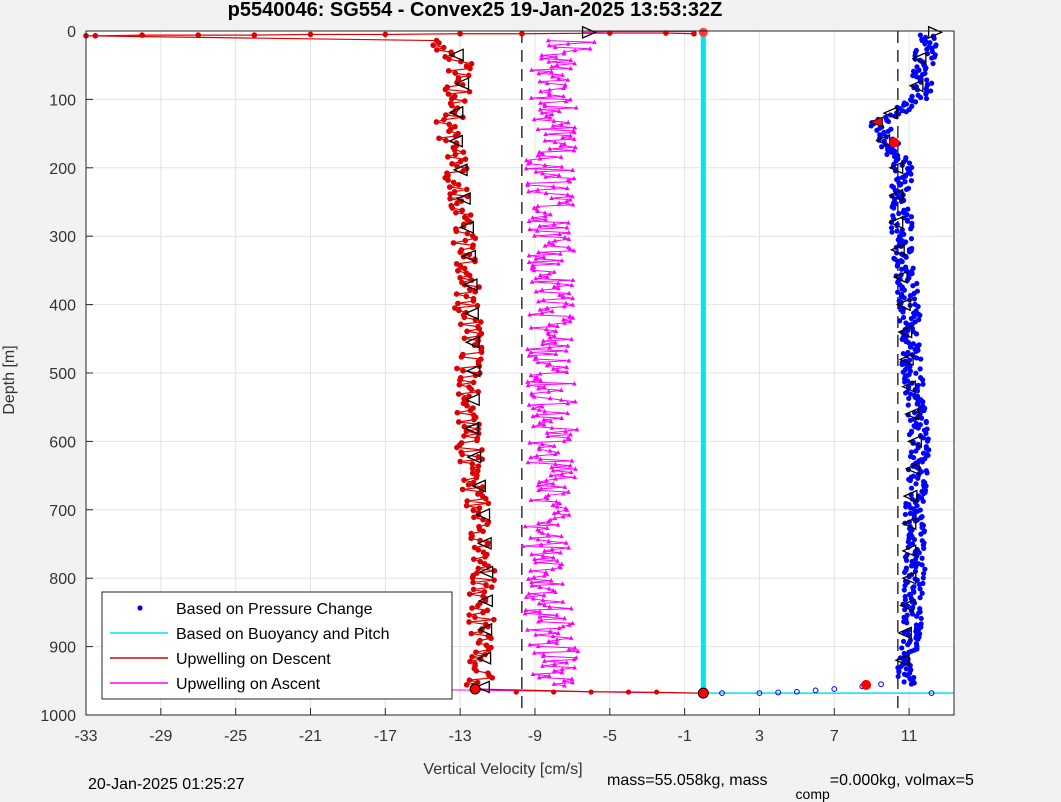 The height and width of the screenshot is (802, 1061). What do you see at coordinates (703, 32) in the screenshot?
I see `highlight-marker` at bounding box center [703, 32].